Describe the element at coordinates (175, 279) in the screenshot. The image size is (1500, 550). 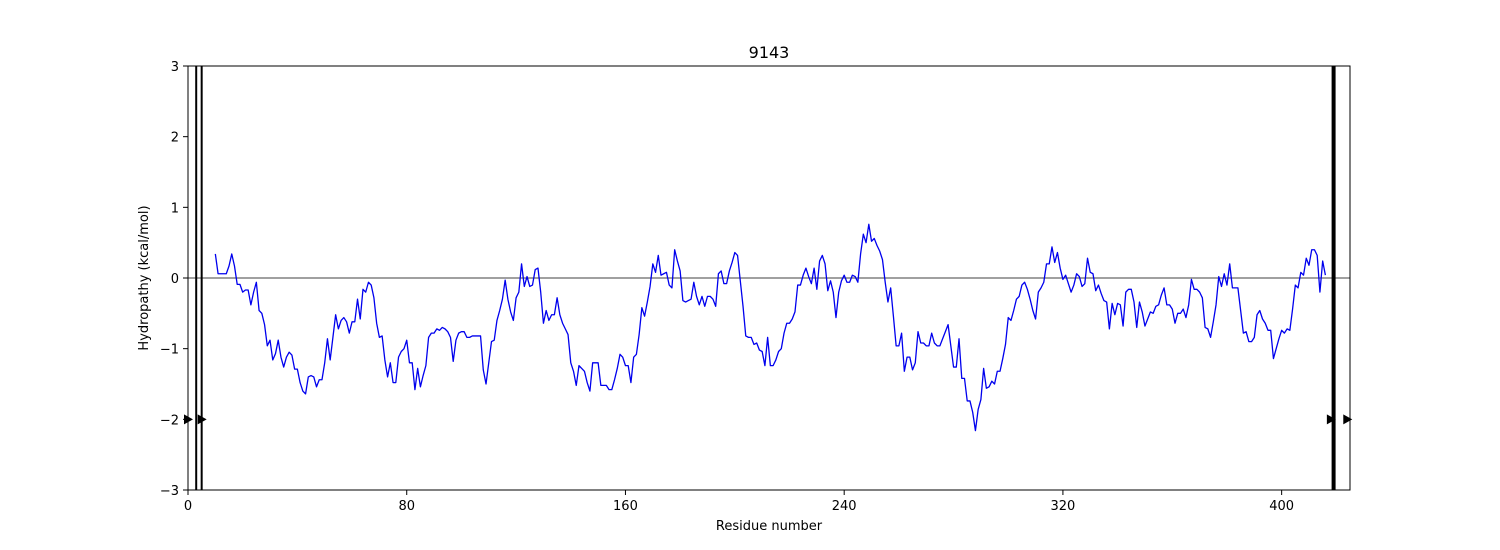
I see `y-tick-label: 0` at that location.